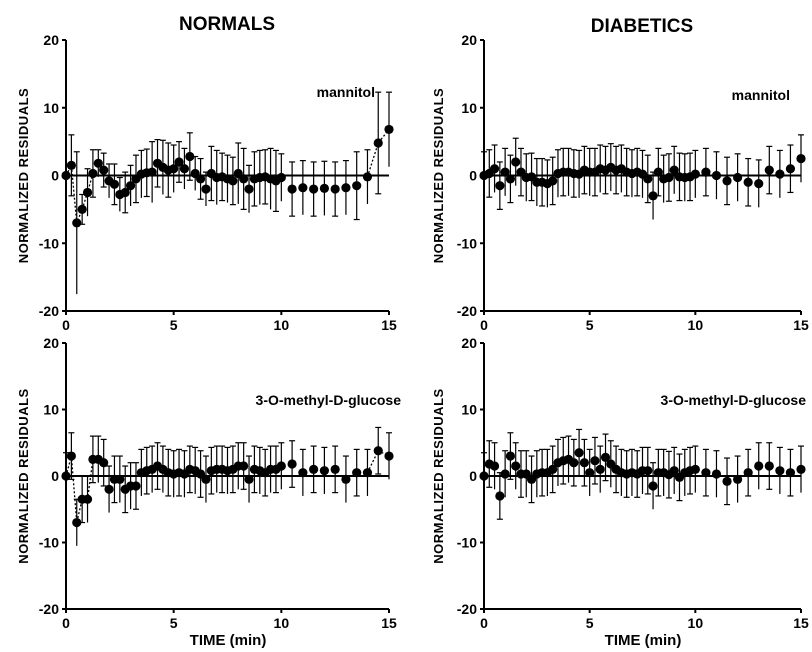  I want to click on column-title-normals: NORMALS, so click(227, 24).